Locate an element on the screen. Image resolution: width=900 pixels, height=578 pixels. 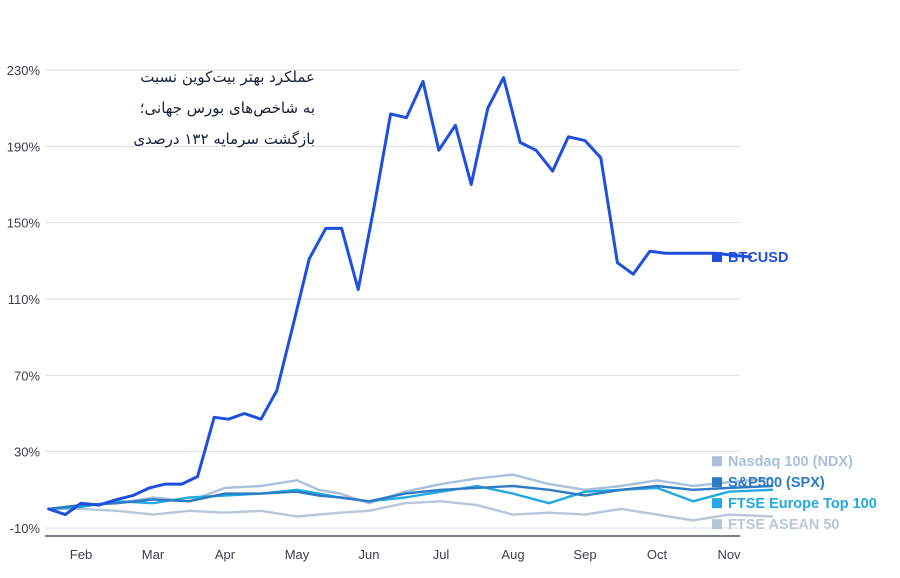
x-tick-label: Jun is located at coordinates (369, 554).